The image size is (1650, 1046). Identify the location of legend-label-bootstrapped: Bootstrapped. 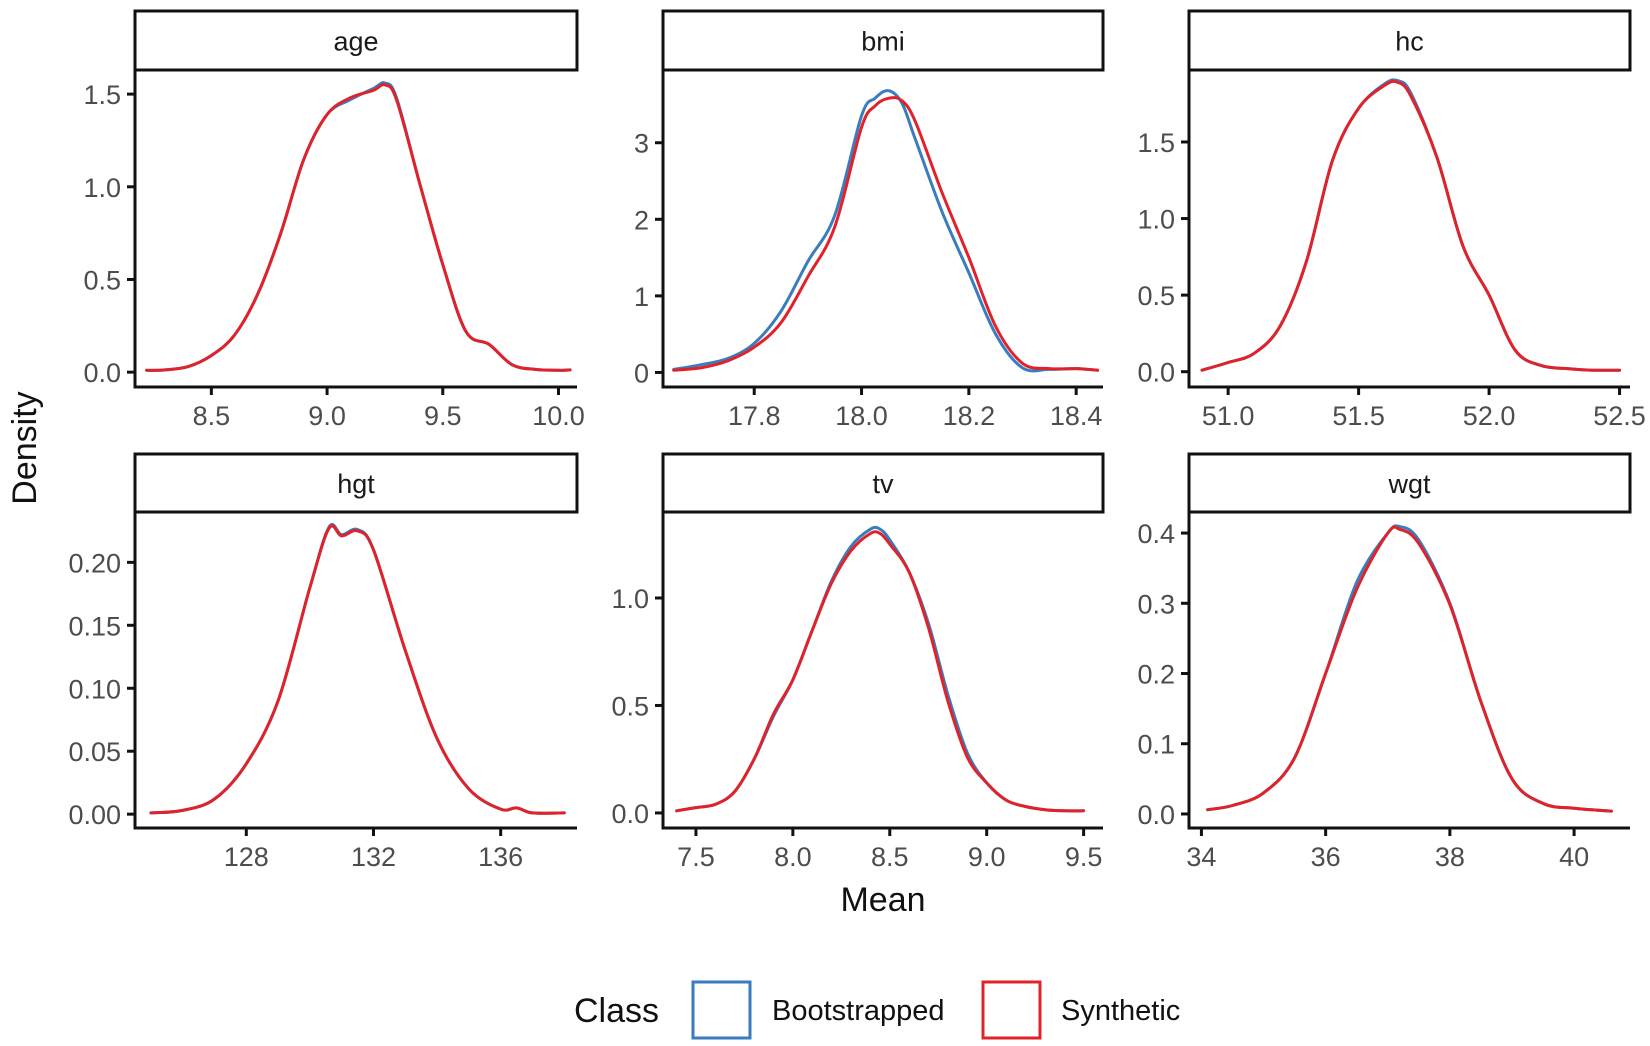
(858, 1011).